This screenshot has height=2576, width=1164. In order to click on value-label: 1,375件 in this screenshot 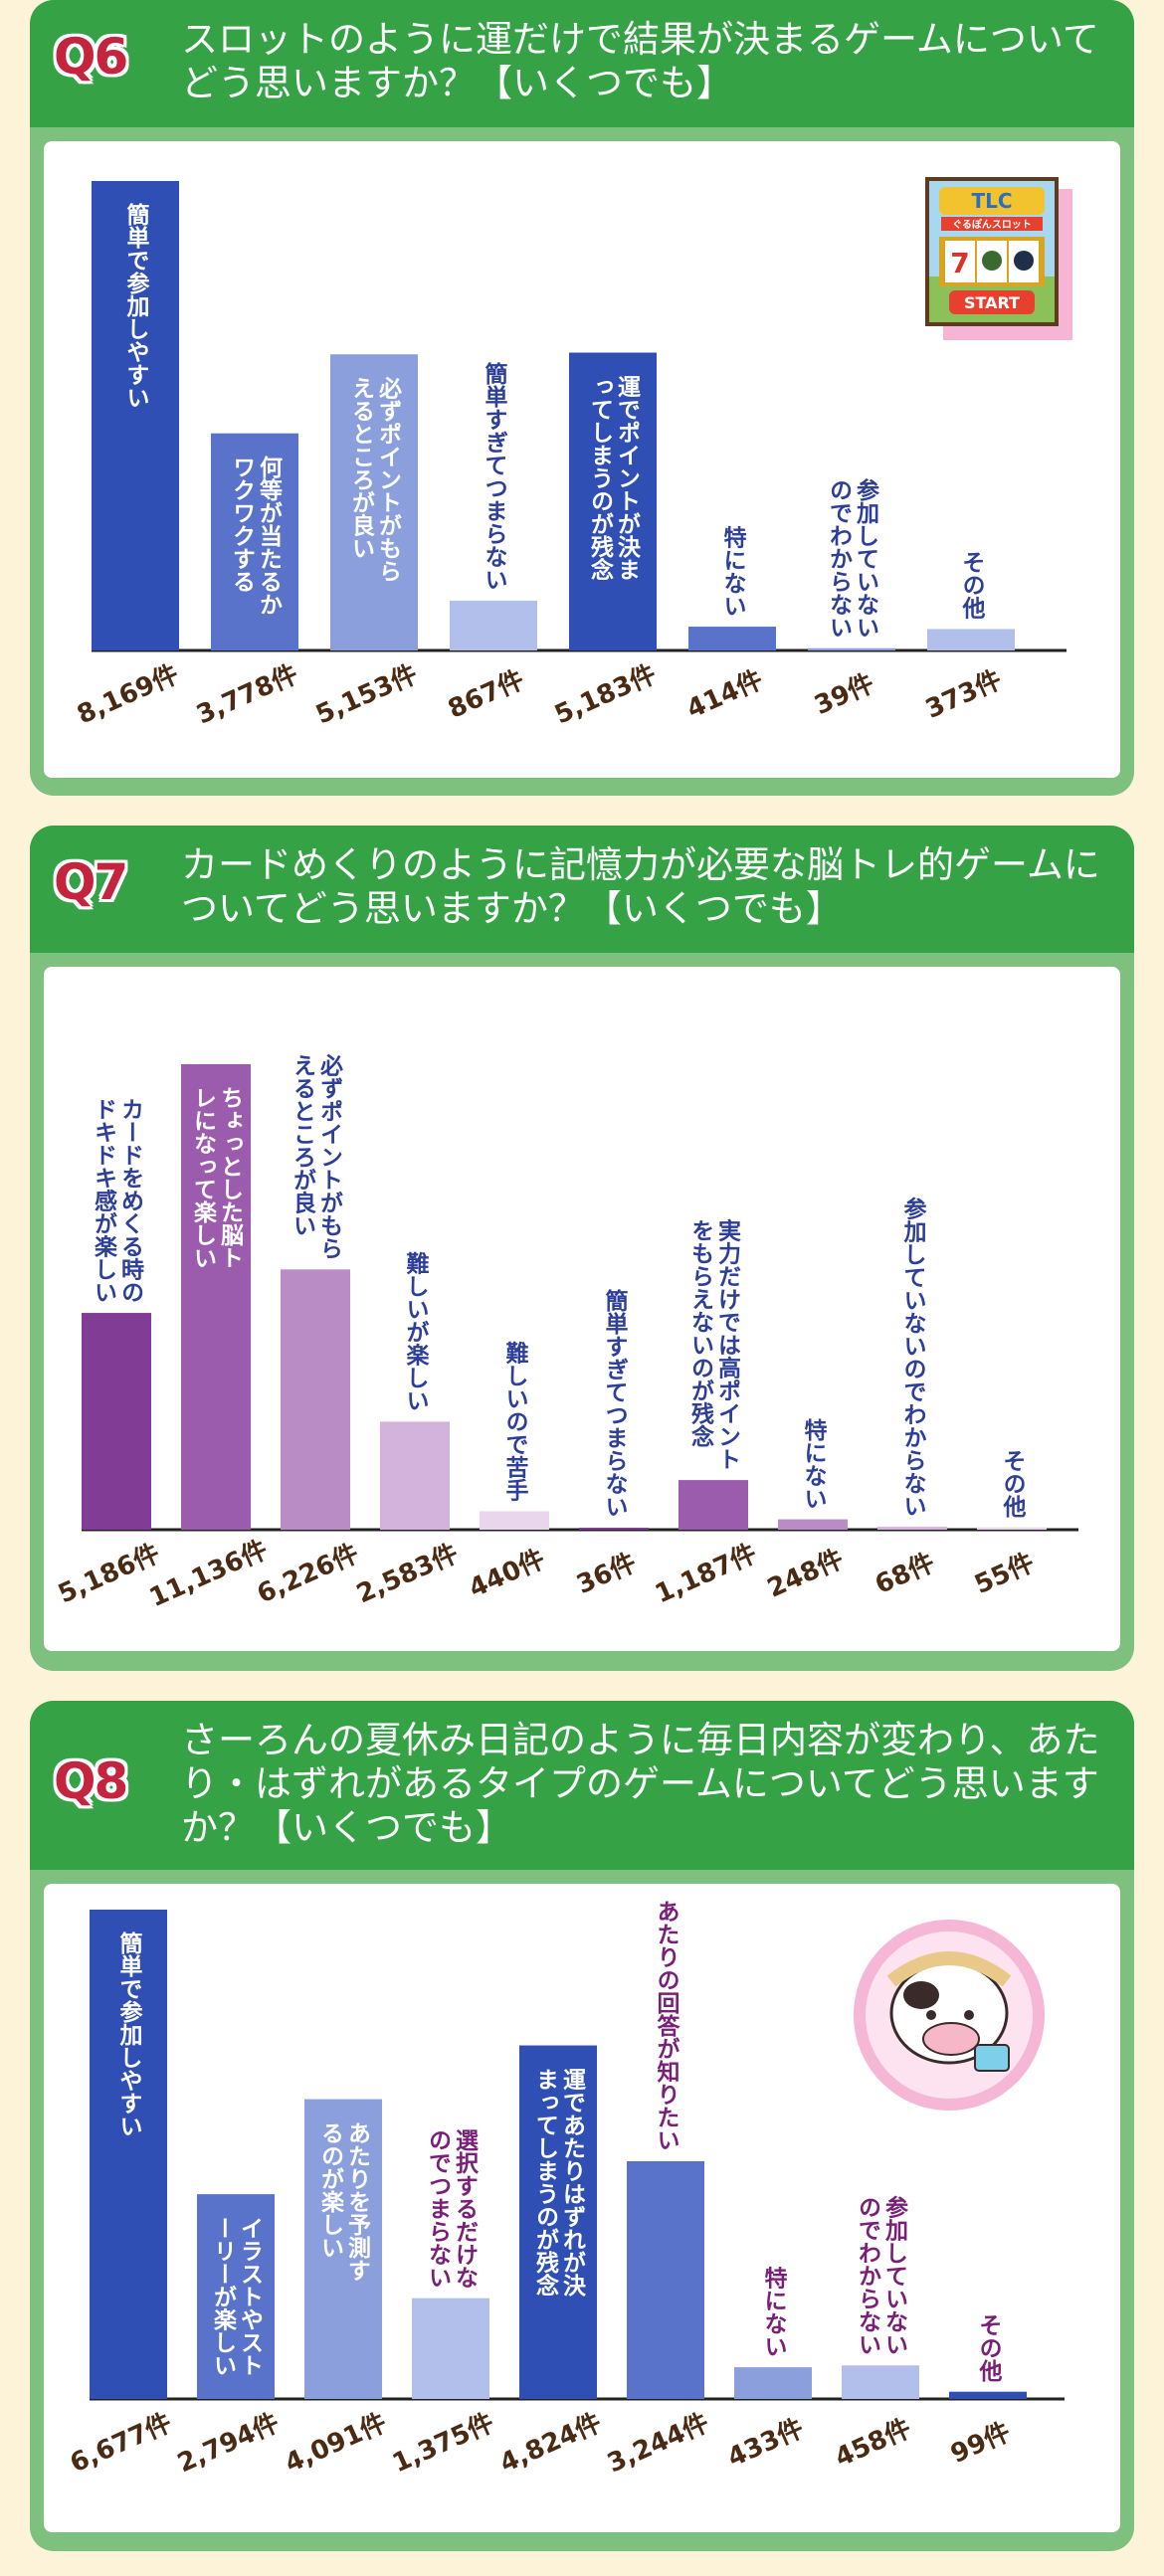, I will do `click(443, 2443)`.